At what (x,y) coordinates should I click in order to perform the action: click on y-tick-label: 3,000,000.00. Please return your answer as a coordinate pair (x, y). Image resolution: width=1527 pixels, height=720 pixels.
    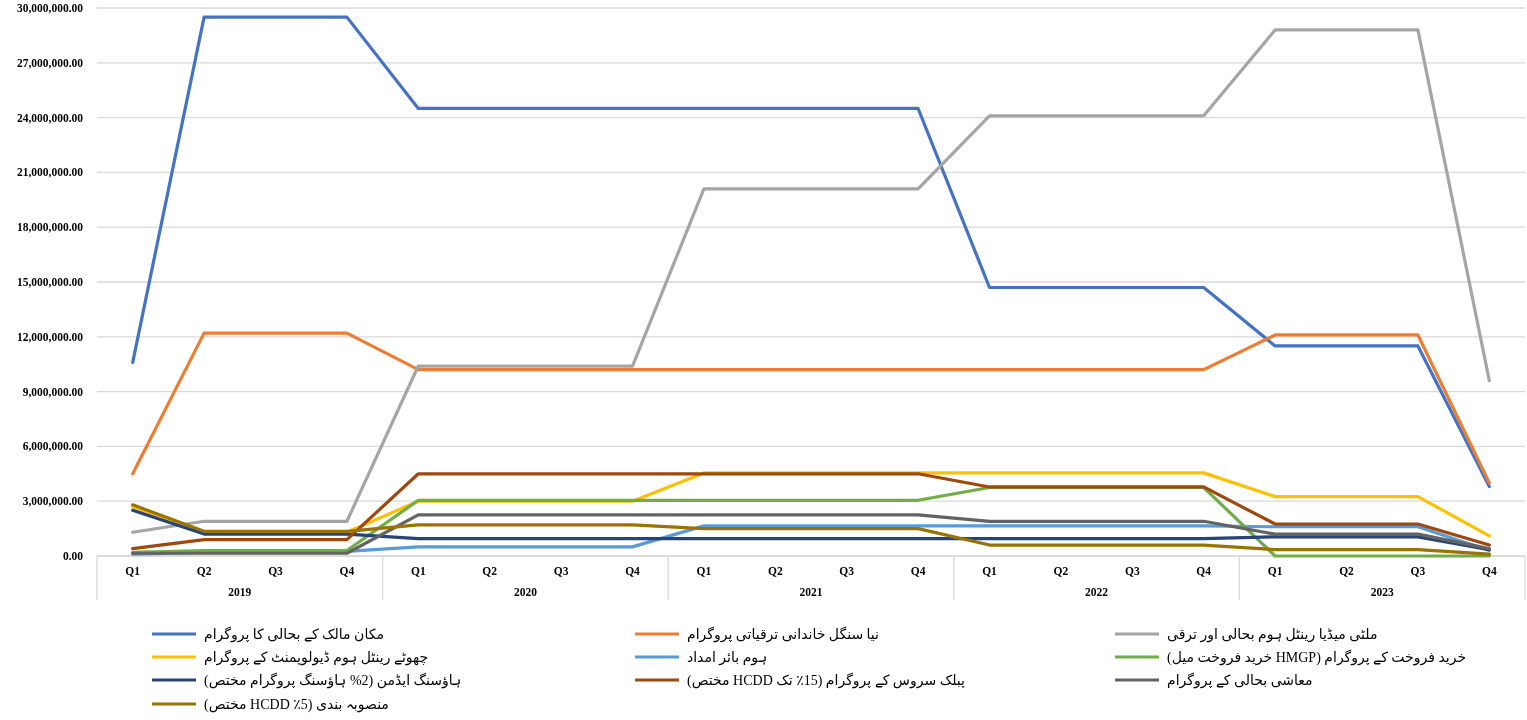
    Looking at the image, I should click on (53, 501).